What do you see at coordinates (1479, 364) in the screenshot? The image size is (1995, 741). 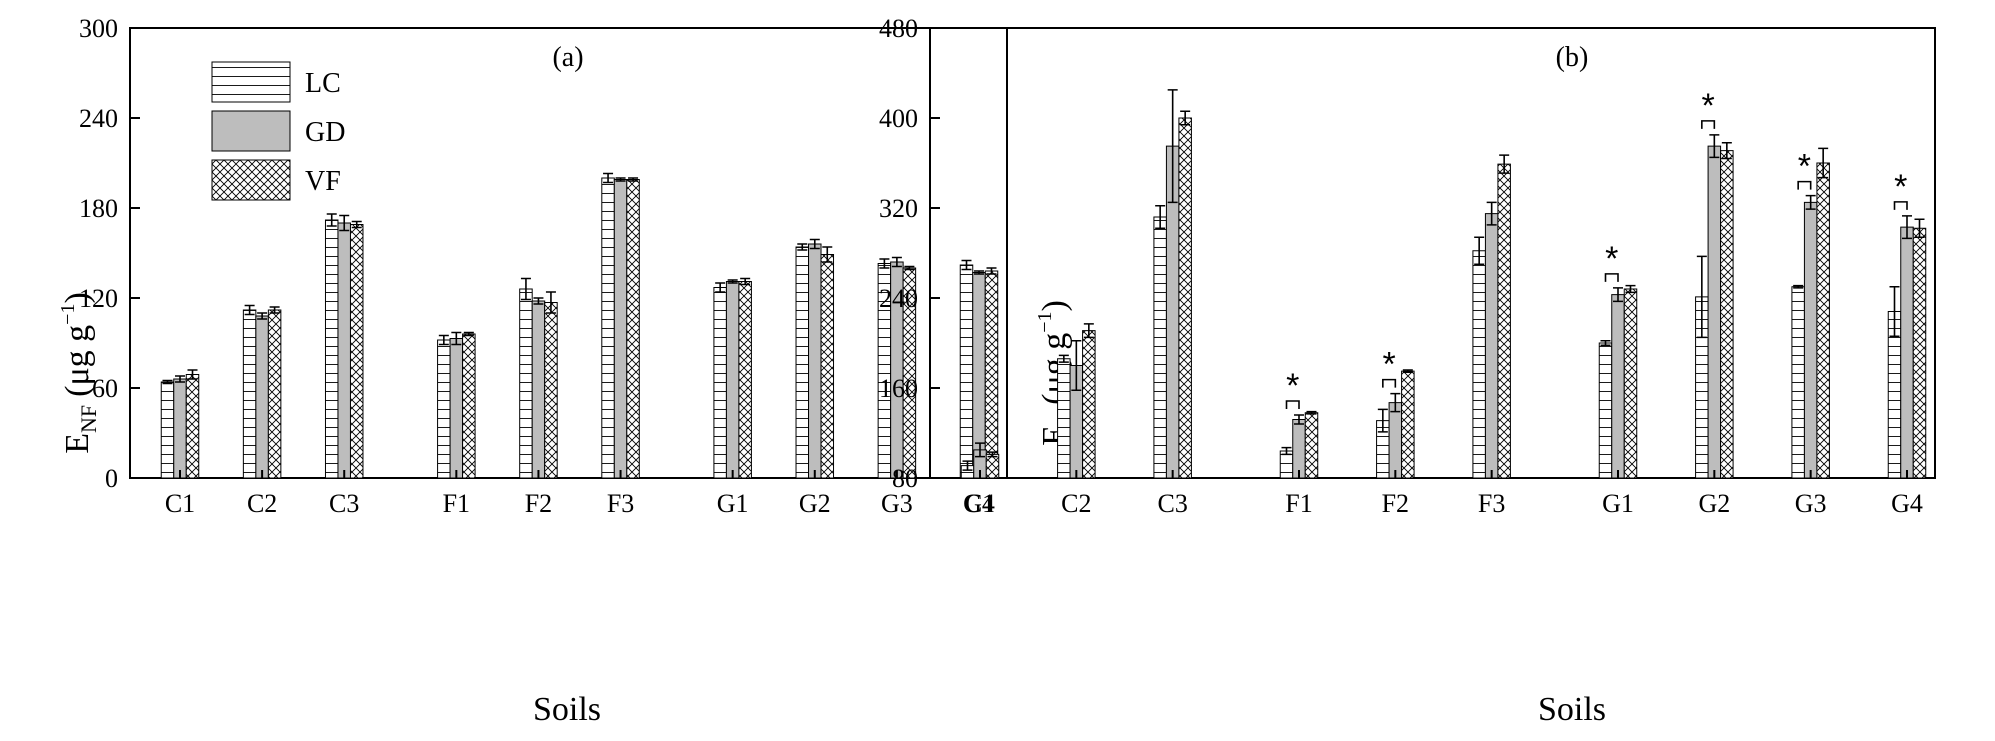 I see `bar-lc-f3` at bounding box center [1479, 364].